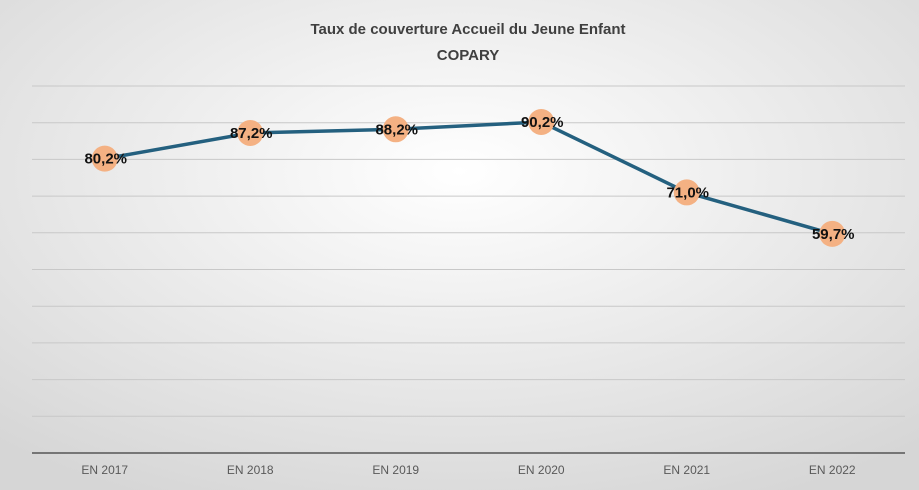  I want to click on data-label: 87,2%, so click(251, 133).